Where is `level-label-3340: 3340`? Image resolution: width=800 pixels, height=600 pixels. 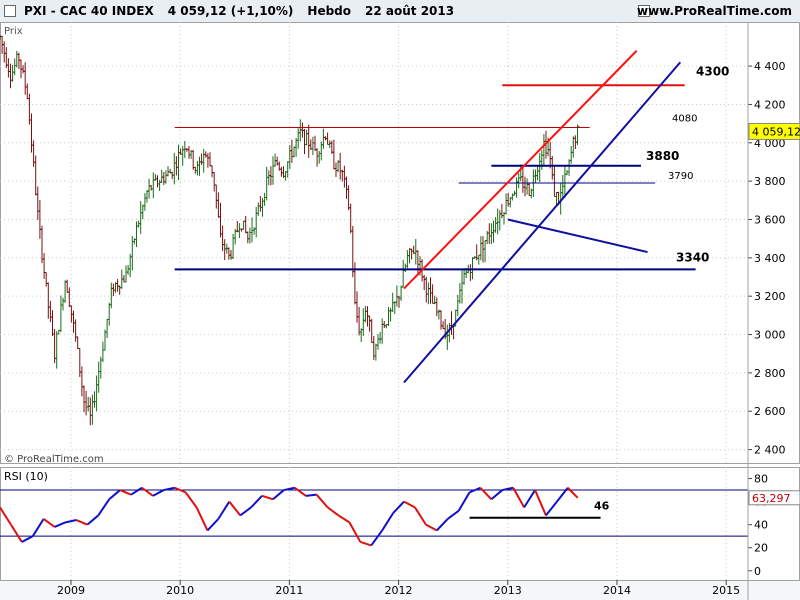 level-label-3340: 3340 is located at coordinates (692, 257).